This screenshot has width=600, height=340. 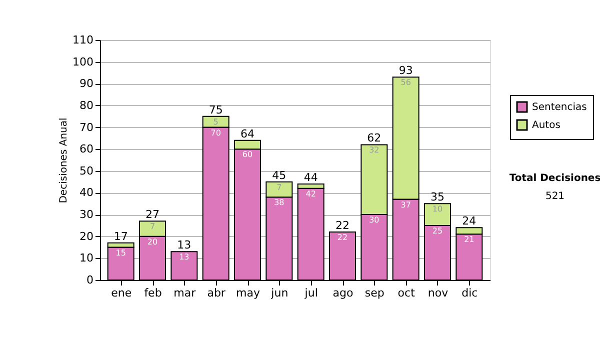 What do you see at coordinates (343, 225) in the screenshot?
I see `total-label: 22` at bounding box center [343, 225].